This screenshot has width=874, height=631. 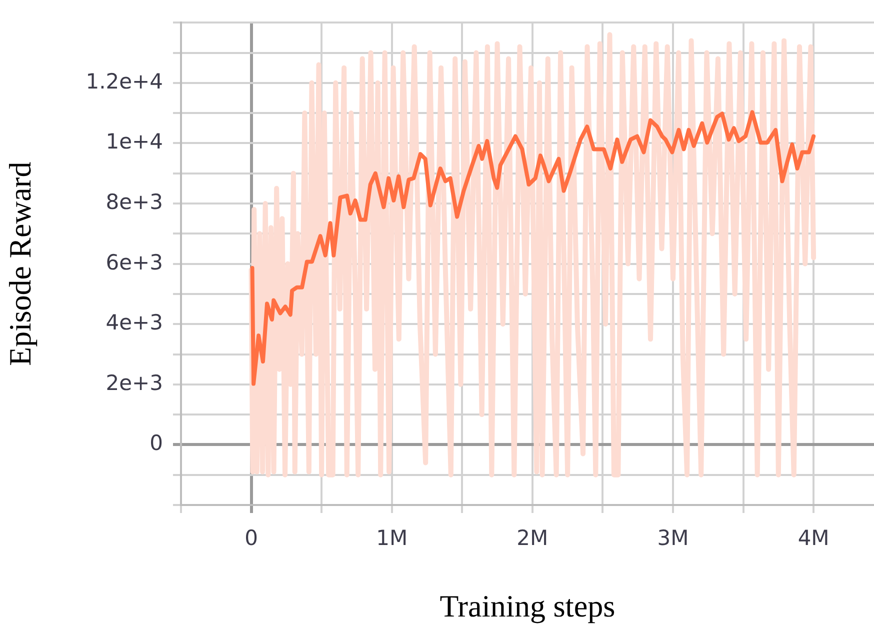 I want to click on x-axis-title: Training steps, so click(x=528, y=606).